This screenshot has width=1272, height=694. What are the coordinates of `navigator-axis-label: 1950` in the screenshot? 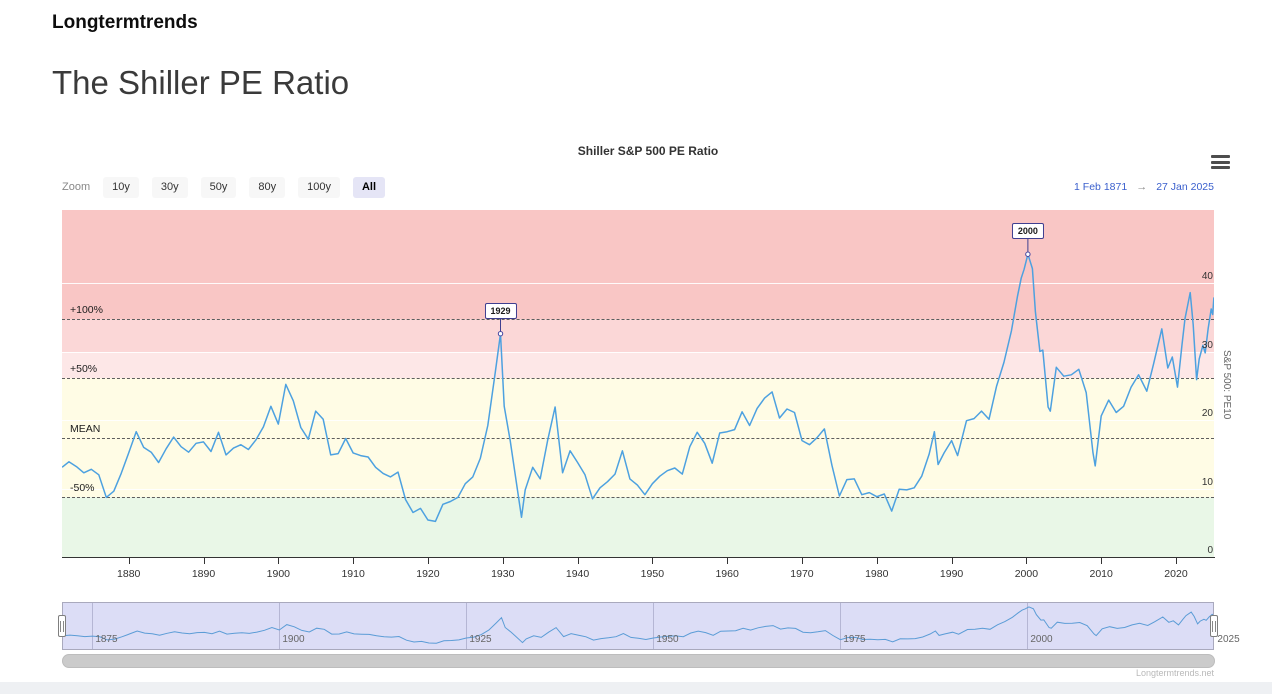 It's located at (667, 639).